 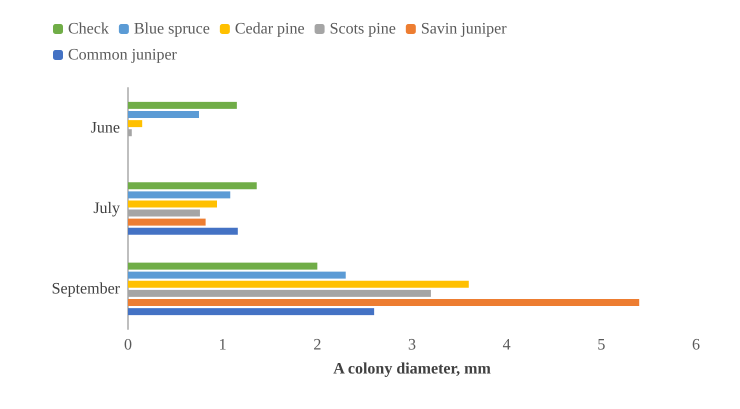 I want to click on x-tick-label: 0, so click(x=128, y=345).